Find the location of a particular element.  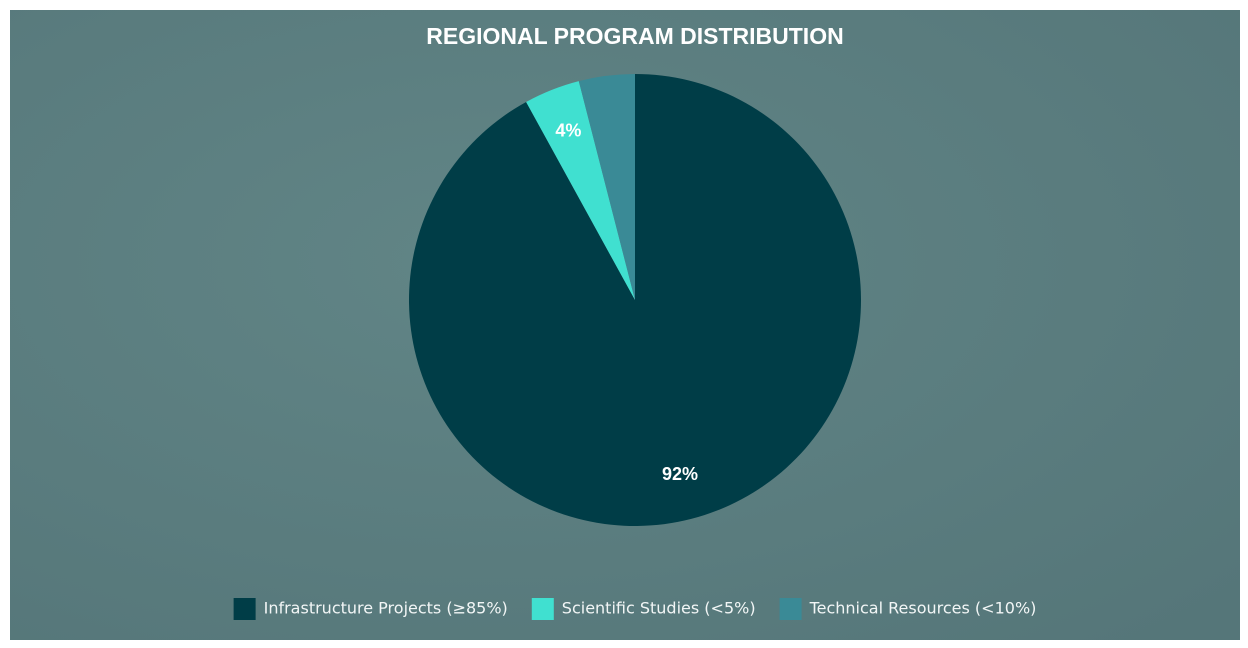

data-label: 92% is located at coordinates (680, 474).